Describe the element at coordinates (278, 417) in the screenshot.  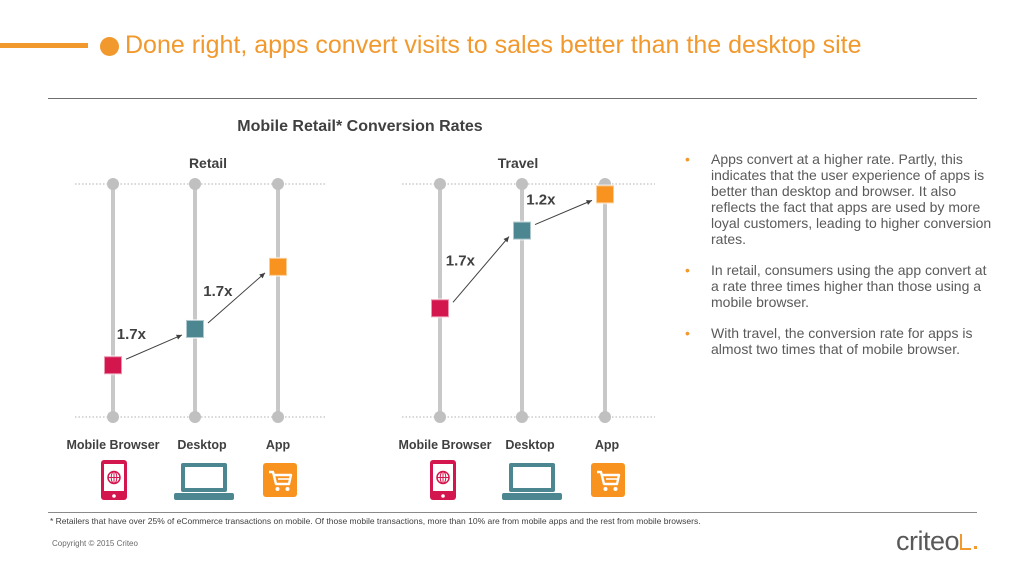
I see `retail-track-cap-bottom-app` at that location.